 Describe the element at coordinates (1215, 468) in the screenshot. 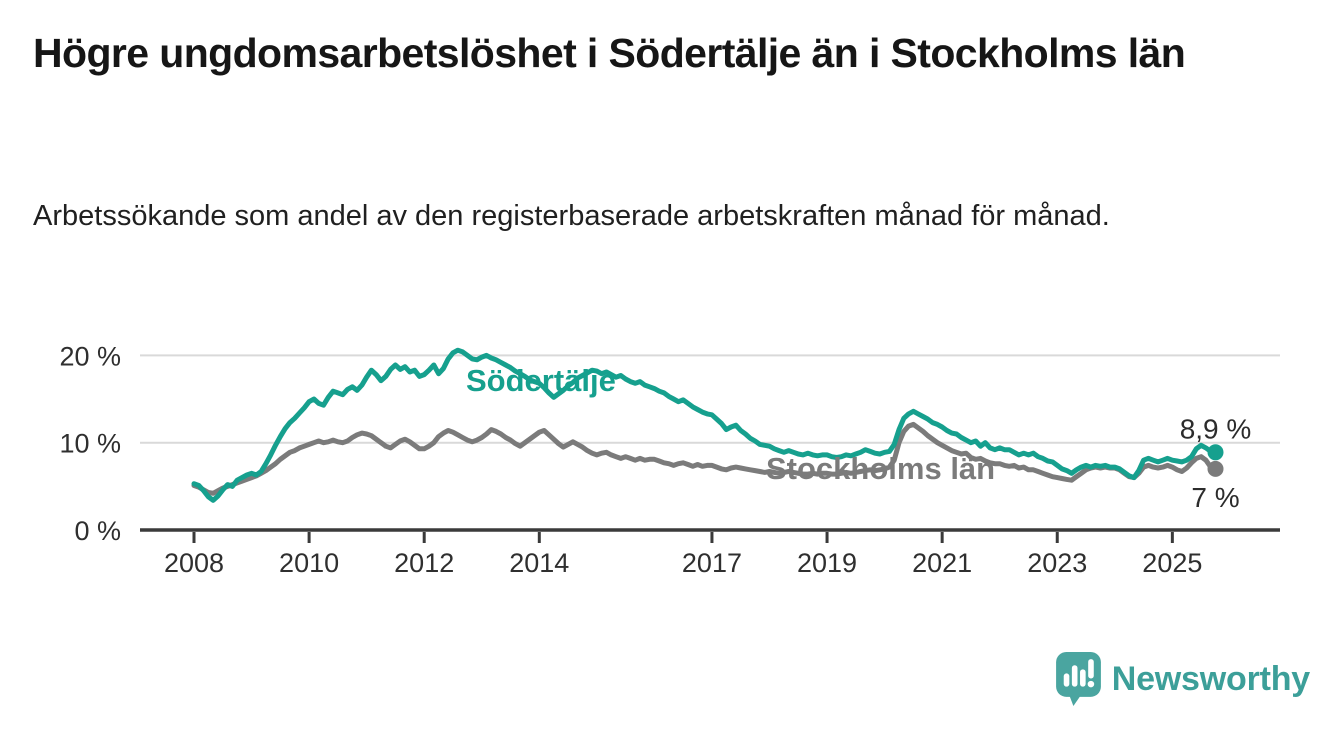

I see `last-point-marker-stockholms-lan` at that location.